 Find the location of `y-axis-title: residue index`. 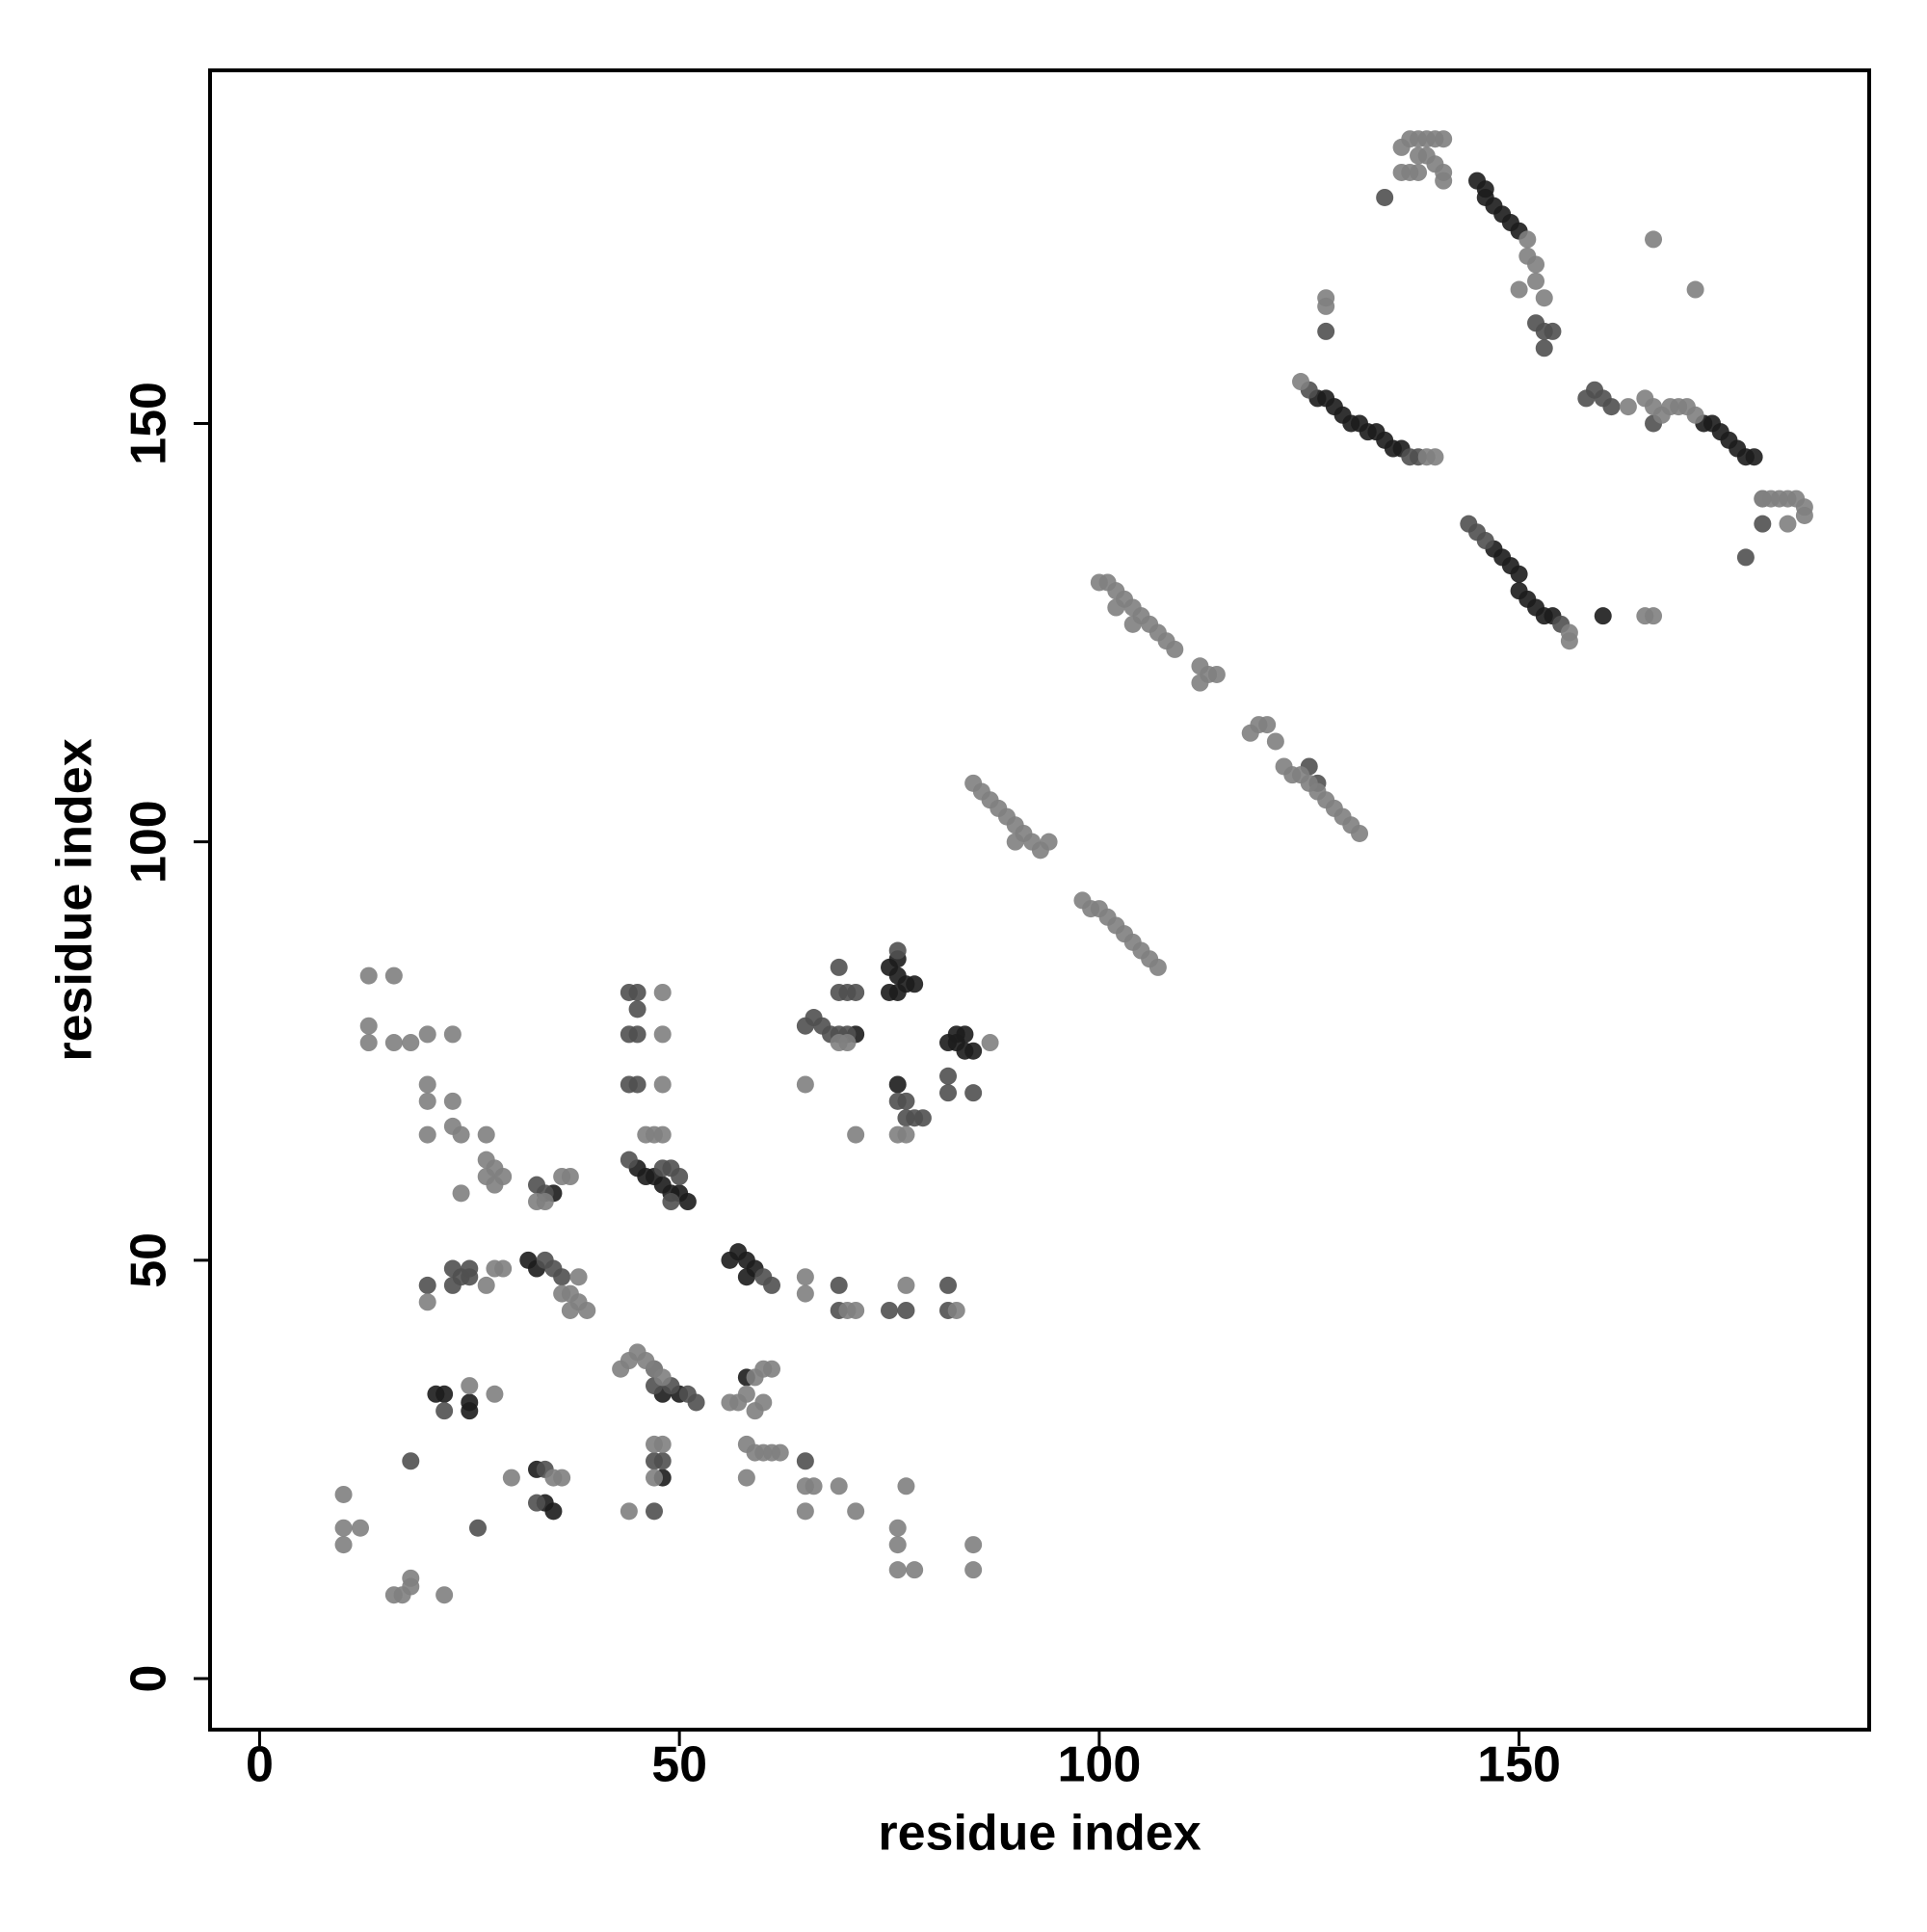

y-axis-title: residue index is located at coordinates (75, 899).